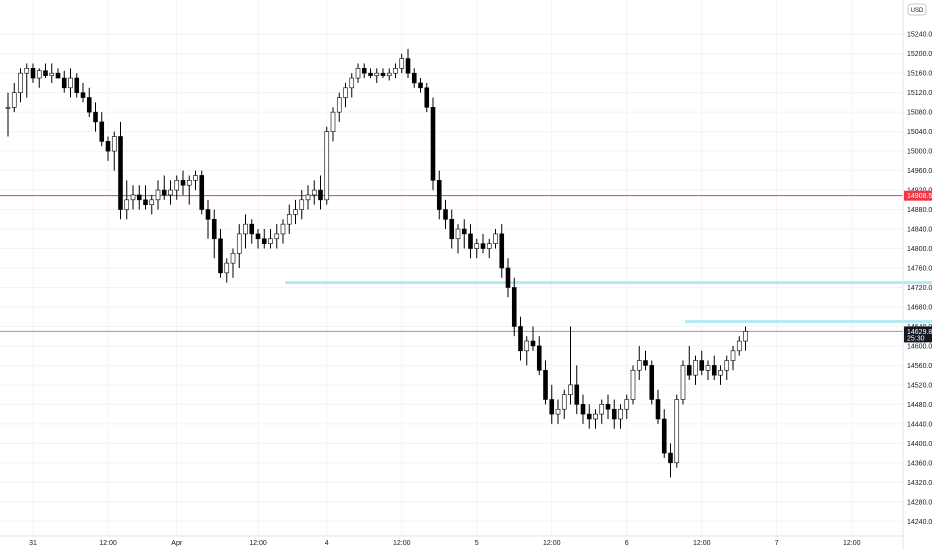 This screenshot has width=932, height=550. I want to click on y-tick-label: 14840.0, so click(919, 230).